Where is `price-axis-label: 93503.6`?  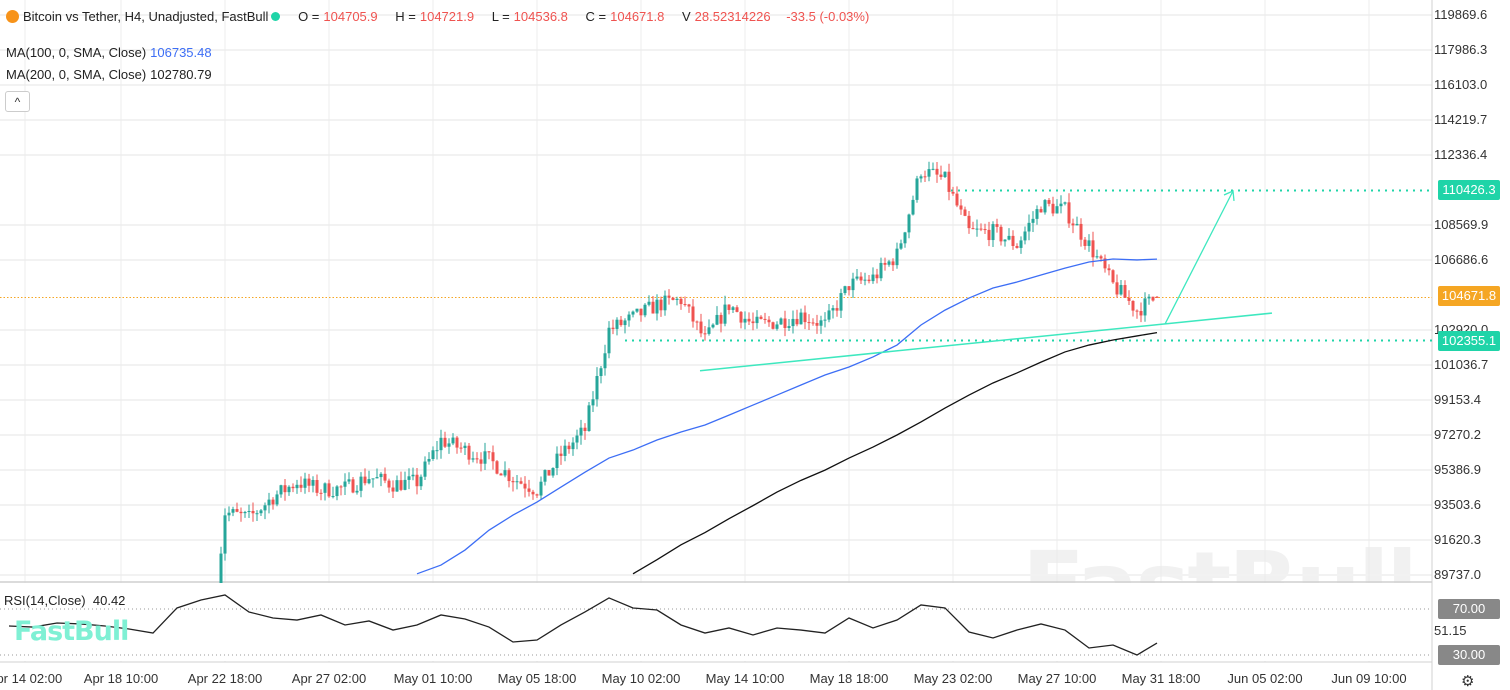
price-axis-label: 93503.6 is located at coordinates (1457, 504).